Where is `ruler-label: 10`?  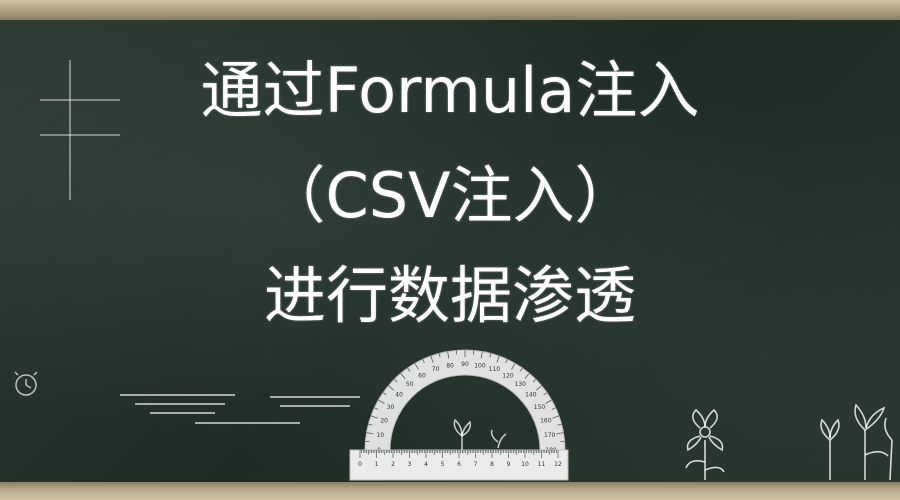
ruler-label: 10 is located at coordinates (525, 464).